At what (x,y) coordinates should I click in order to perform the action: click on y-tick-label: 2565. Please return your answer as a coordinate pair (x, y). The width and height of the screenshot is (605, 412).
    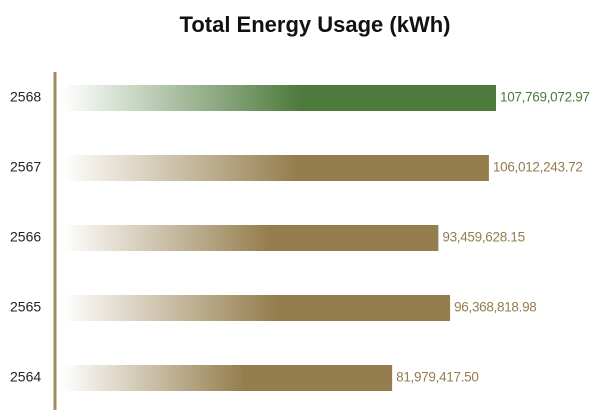
    Looking at the image, I should click on (25, 307).